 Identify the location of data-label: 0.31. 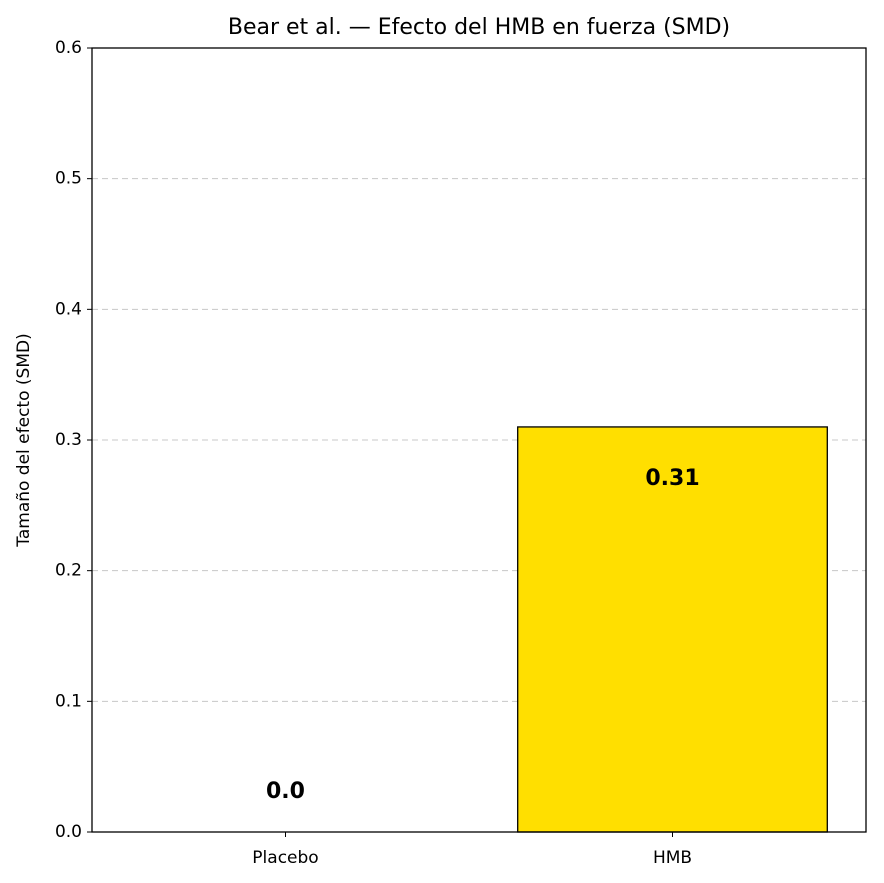
(672, 478).